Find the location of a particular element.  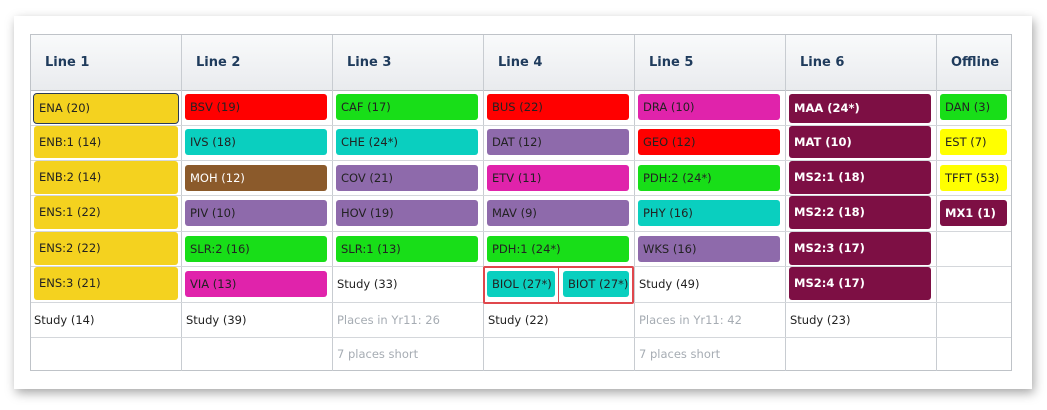

header-line-5: Line 5 is located at coordinates (710, 62).